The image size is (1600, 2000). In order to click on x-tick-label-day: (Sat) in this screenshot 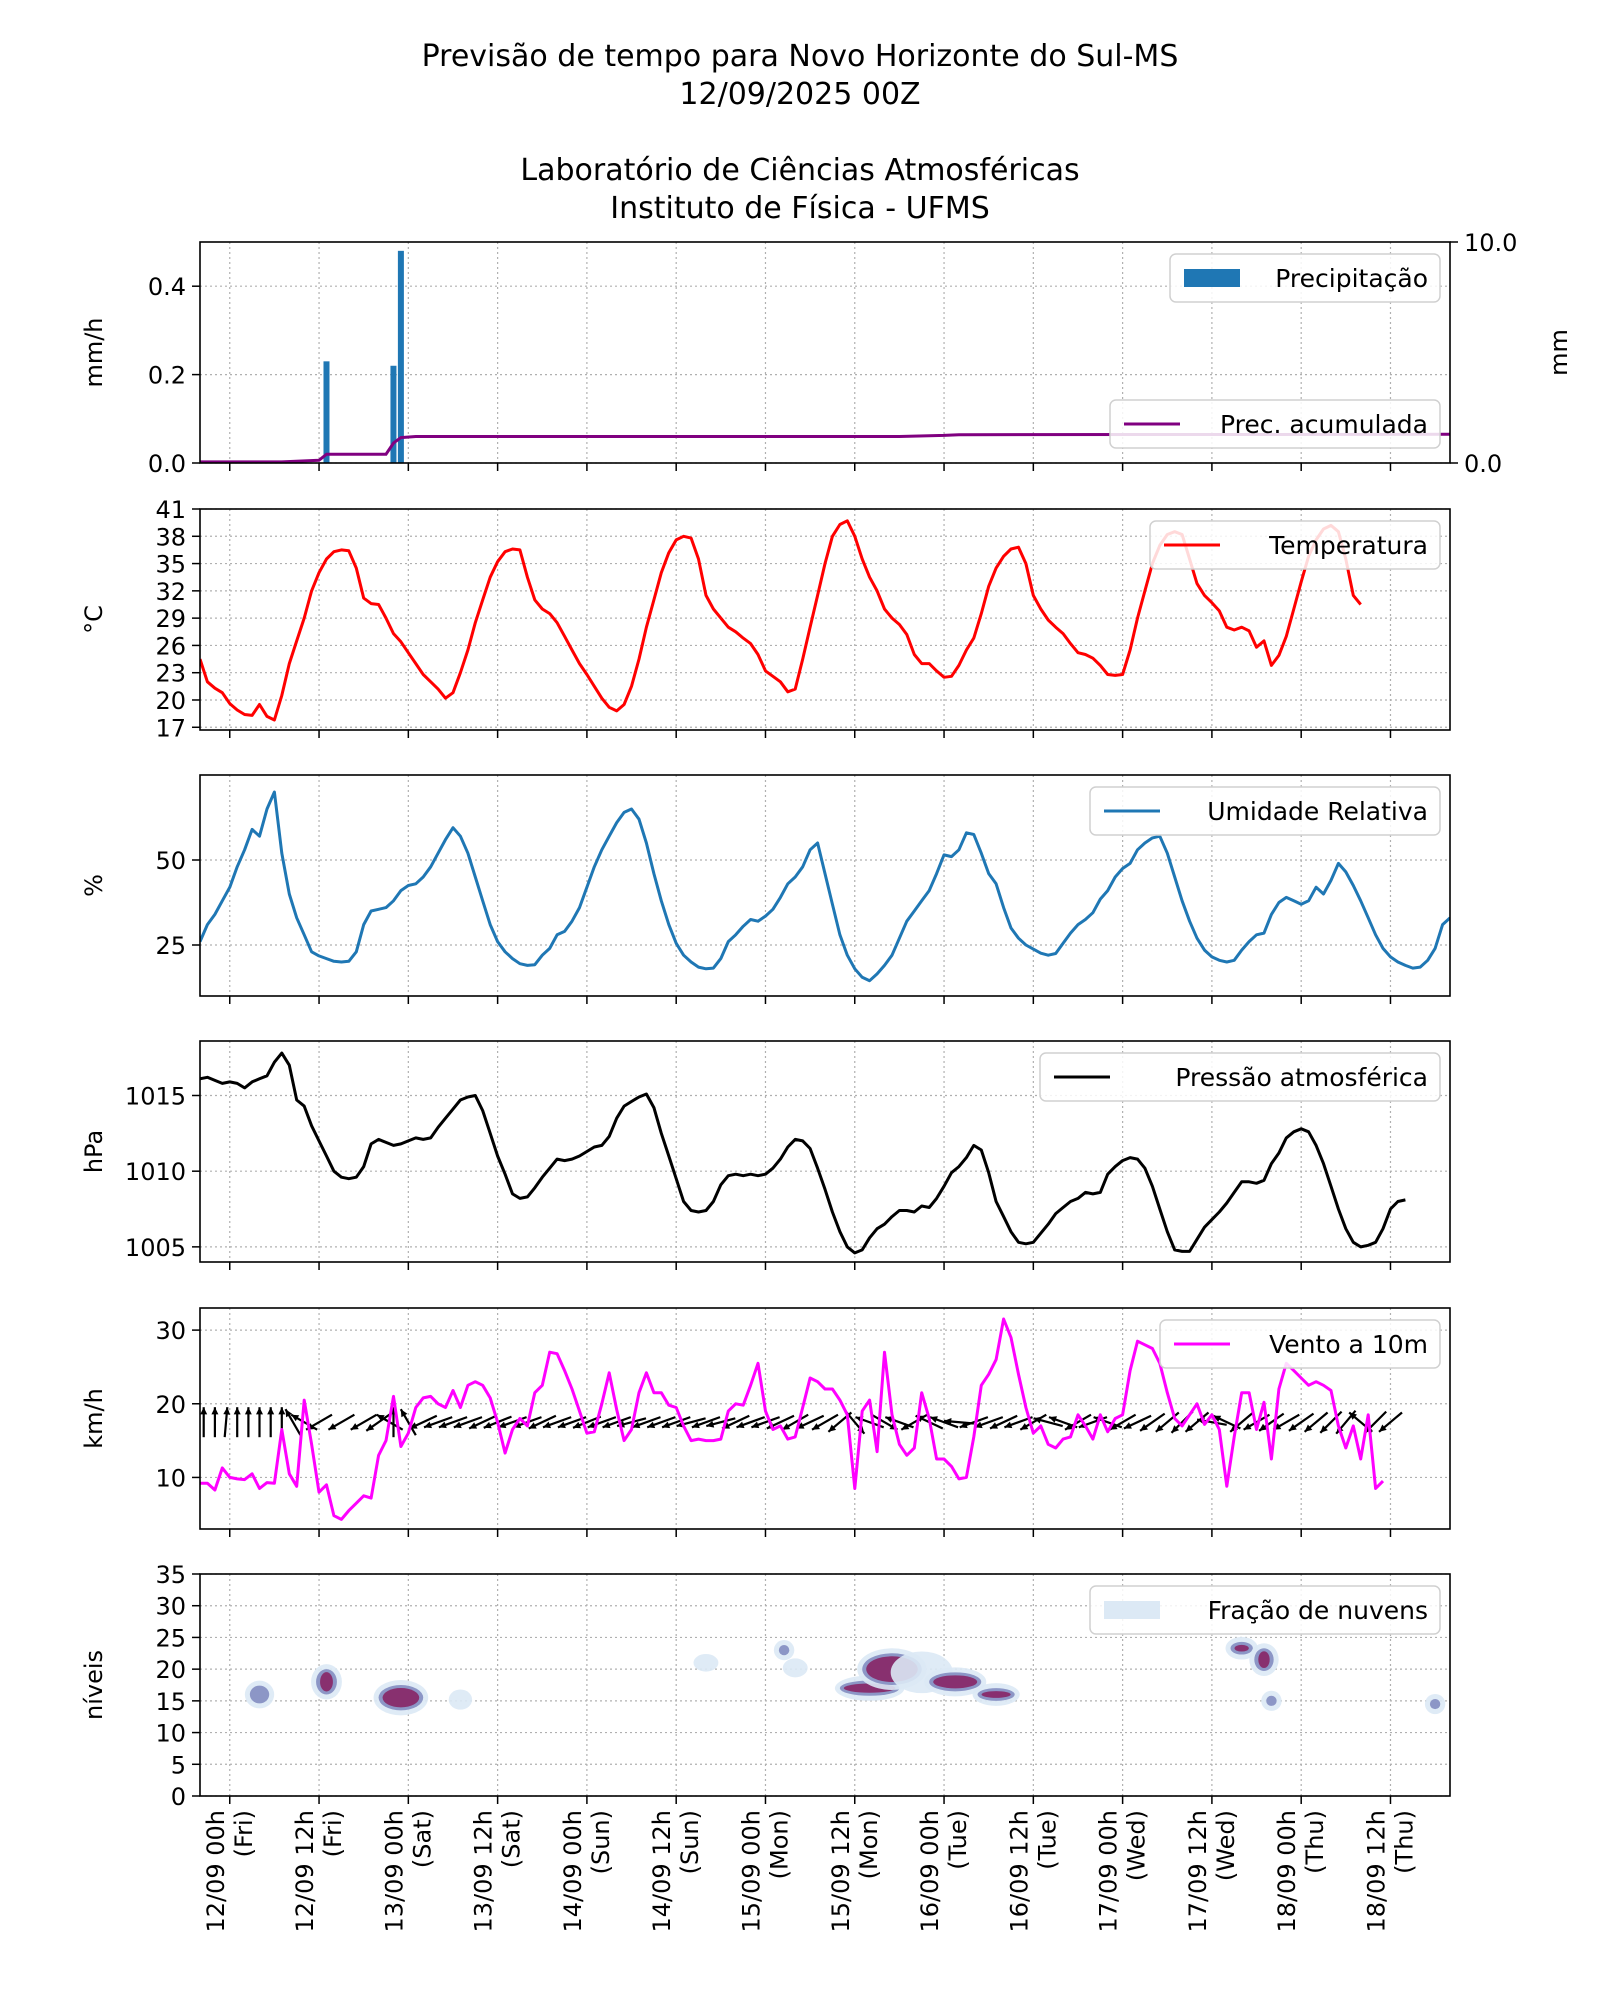, I will do `click(512, 1839)`.